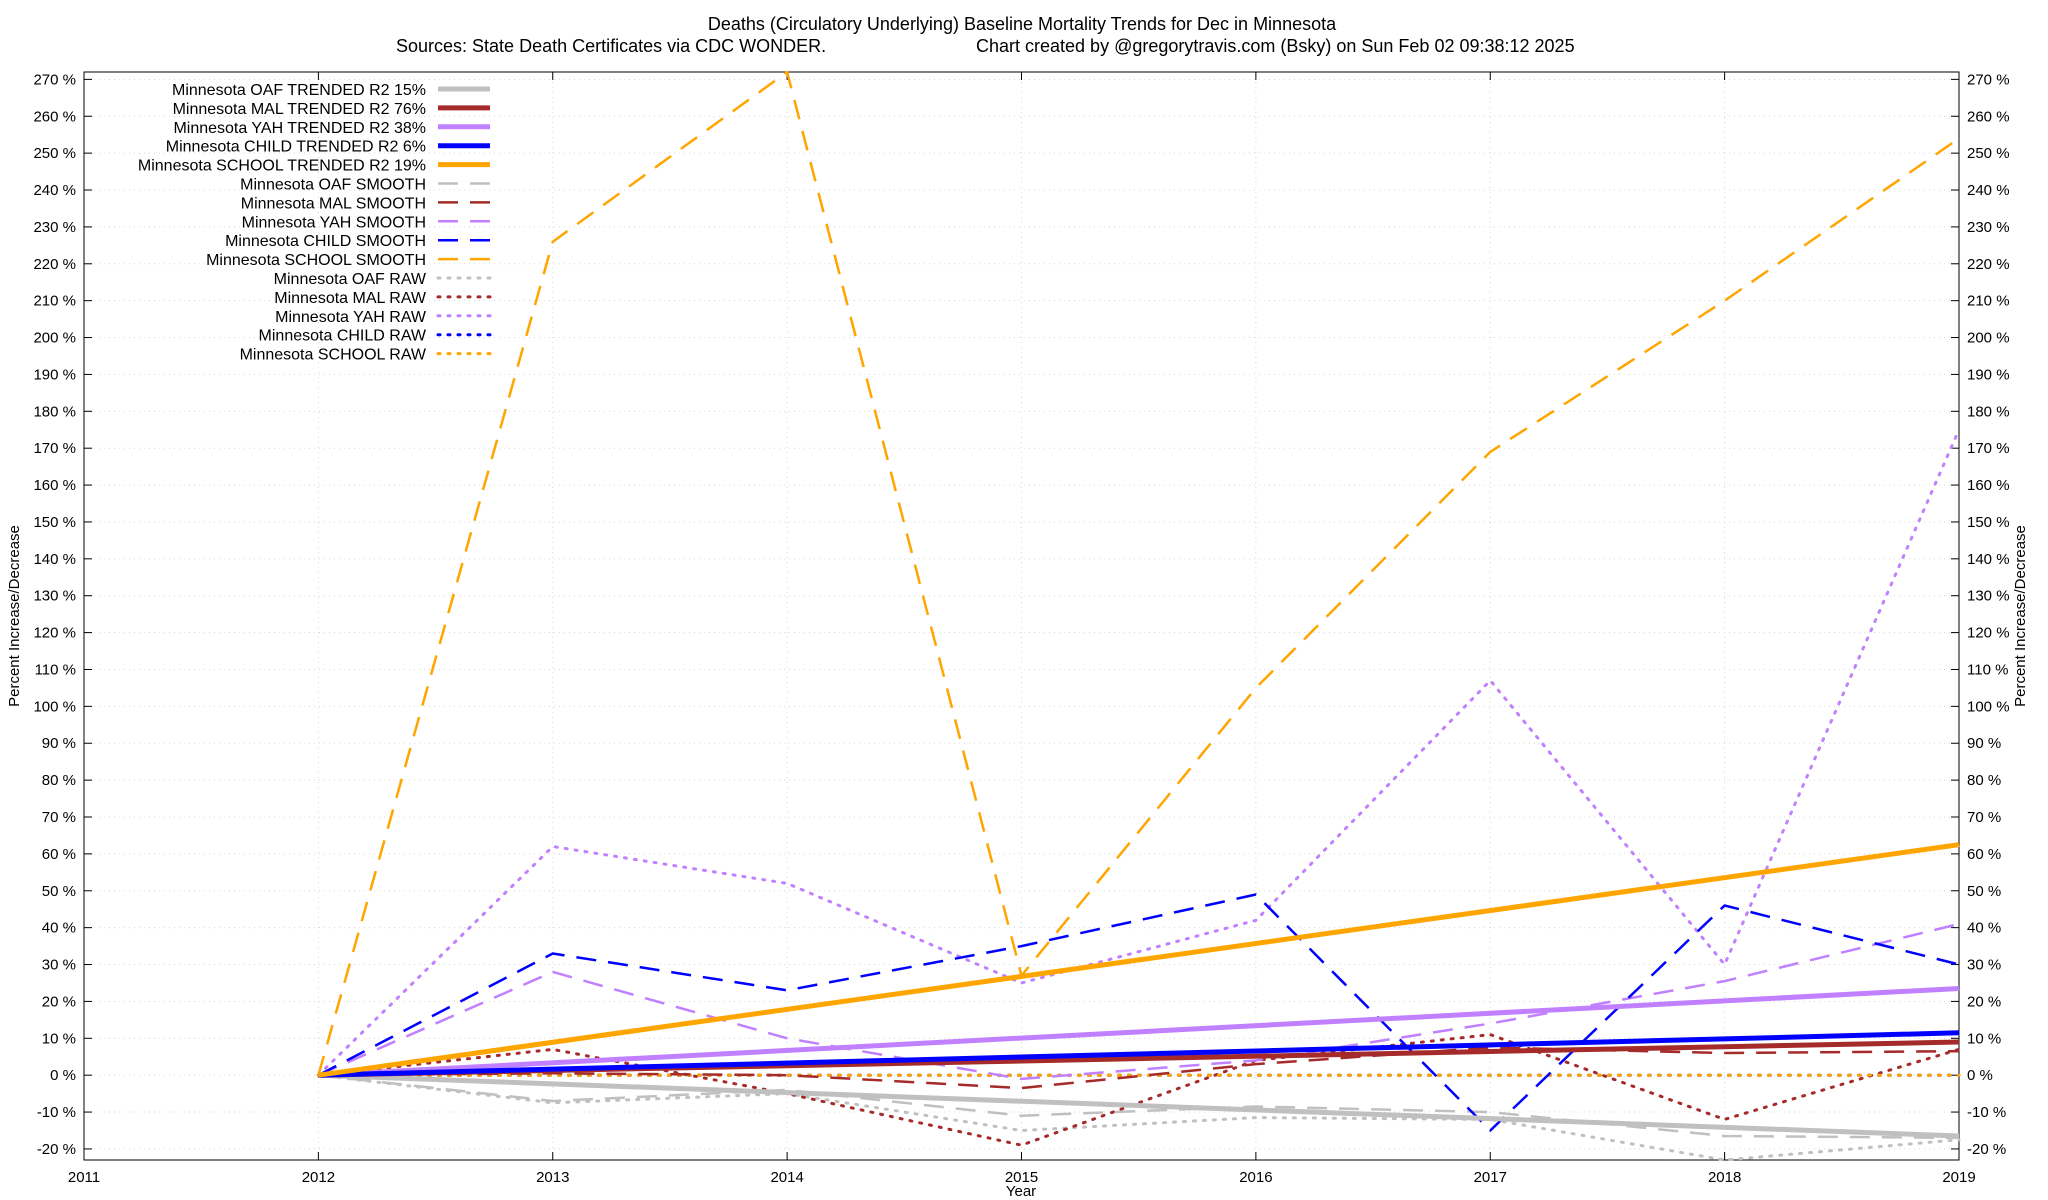 The height and width of the screenshot is (1200, 2048). Describe the element at coordinates (351, 317) in the screenshot. I see `legend-label: Minnesota YAH RAW` at that location.